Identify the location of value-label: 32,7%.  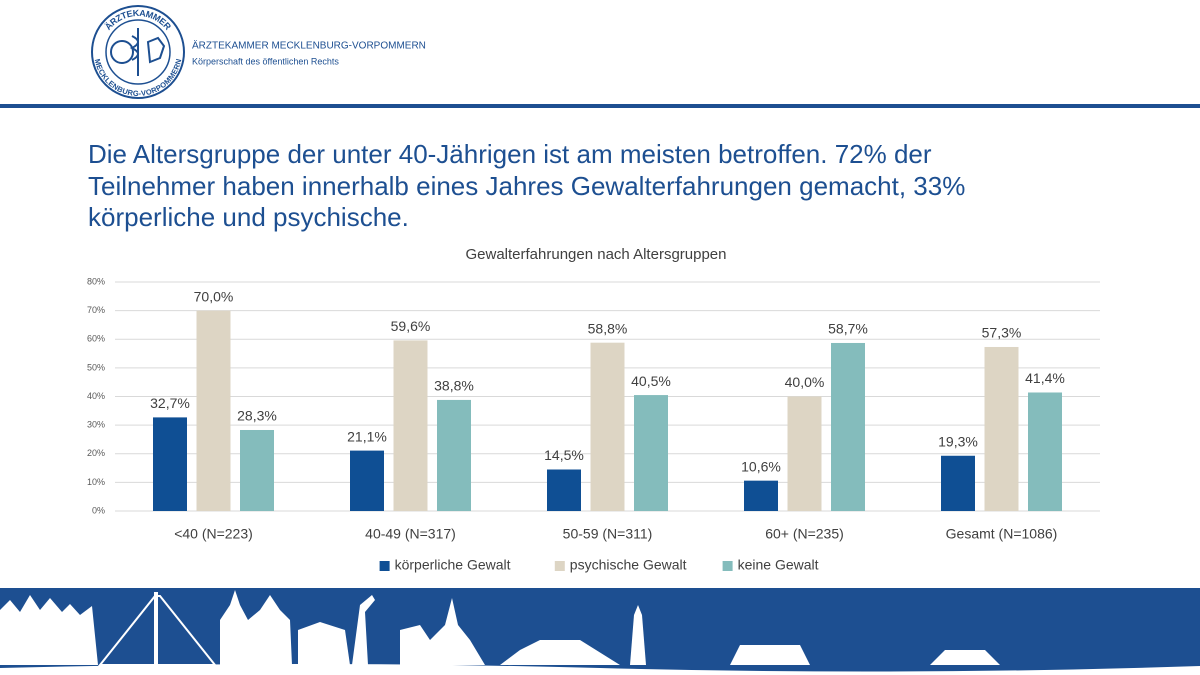
(170, 403).